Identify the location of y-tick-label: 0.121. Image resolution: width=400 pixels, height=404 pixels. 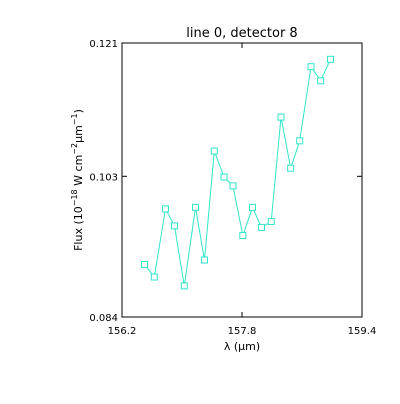
(103, 44).